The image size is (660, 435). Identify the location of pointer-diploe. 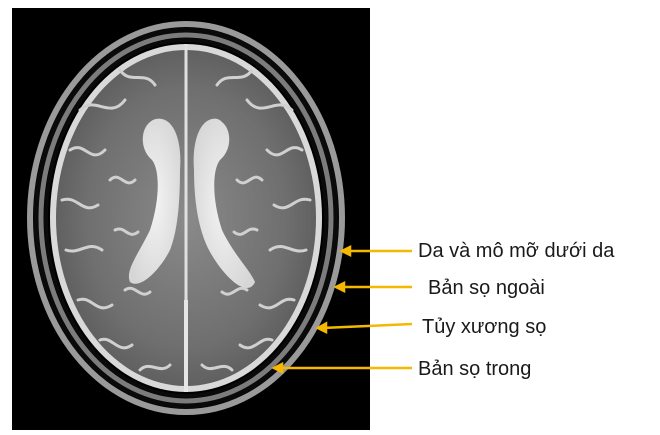
(367, 326).